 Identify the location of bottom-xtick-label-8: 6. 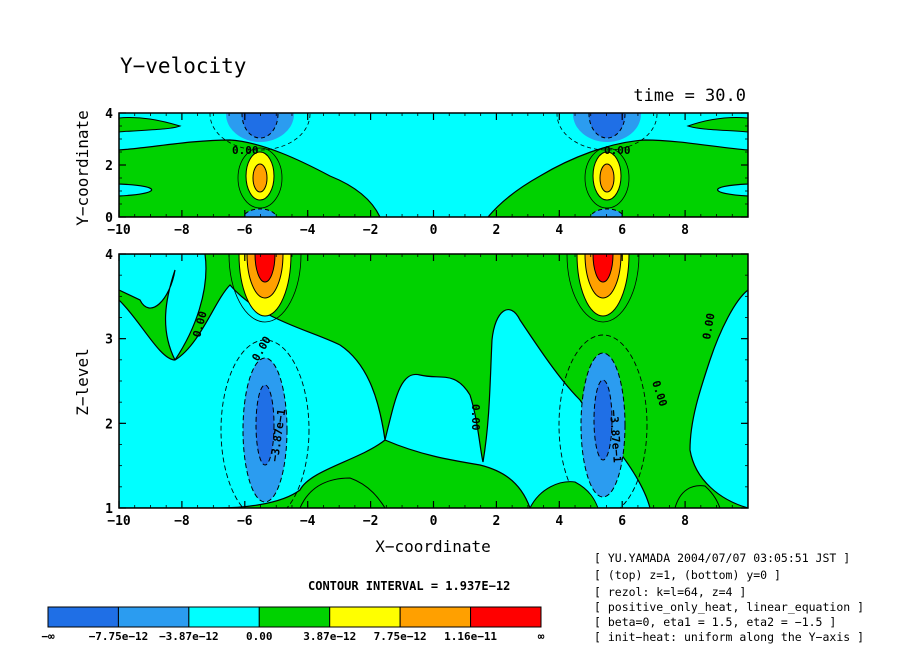
(622, 521).